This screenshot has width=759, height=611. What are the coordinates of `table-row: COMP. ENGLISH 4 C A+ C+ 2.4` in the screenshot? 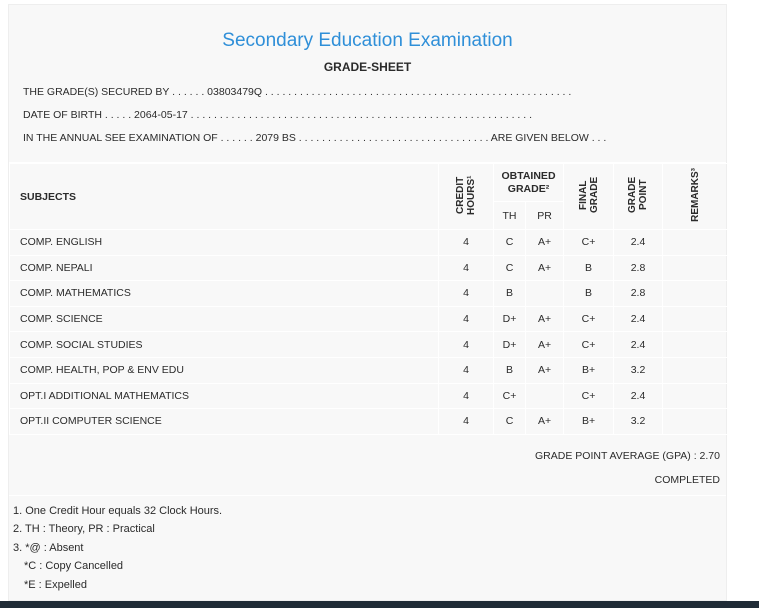 It's located at (368, 242).